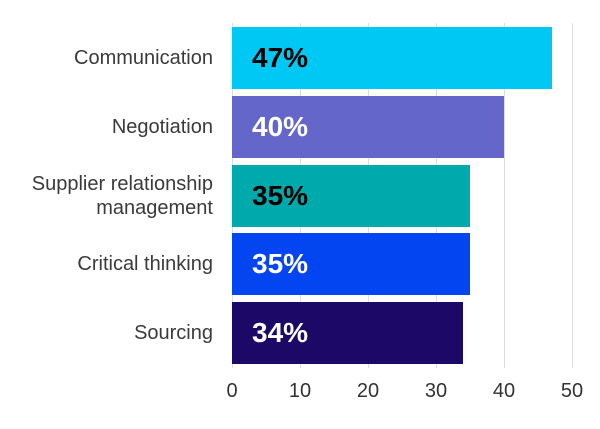 This screenshot has height=429, width=600. Describe the element at coordinates (348, 333) in the screenshot. I see `bar: 34%` at that location.